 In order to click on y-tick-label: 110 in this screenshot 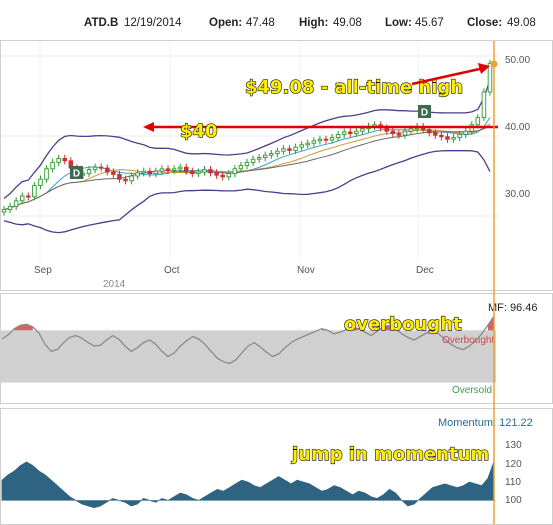, I will do `click(513, 482)`.